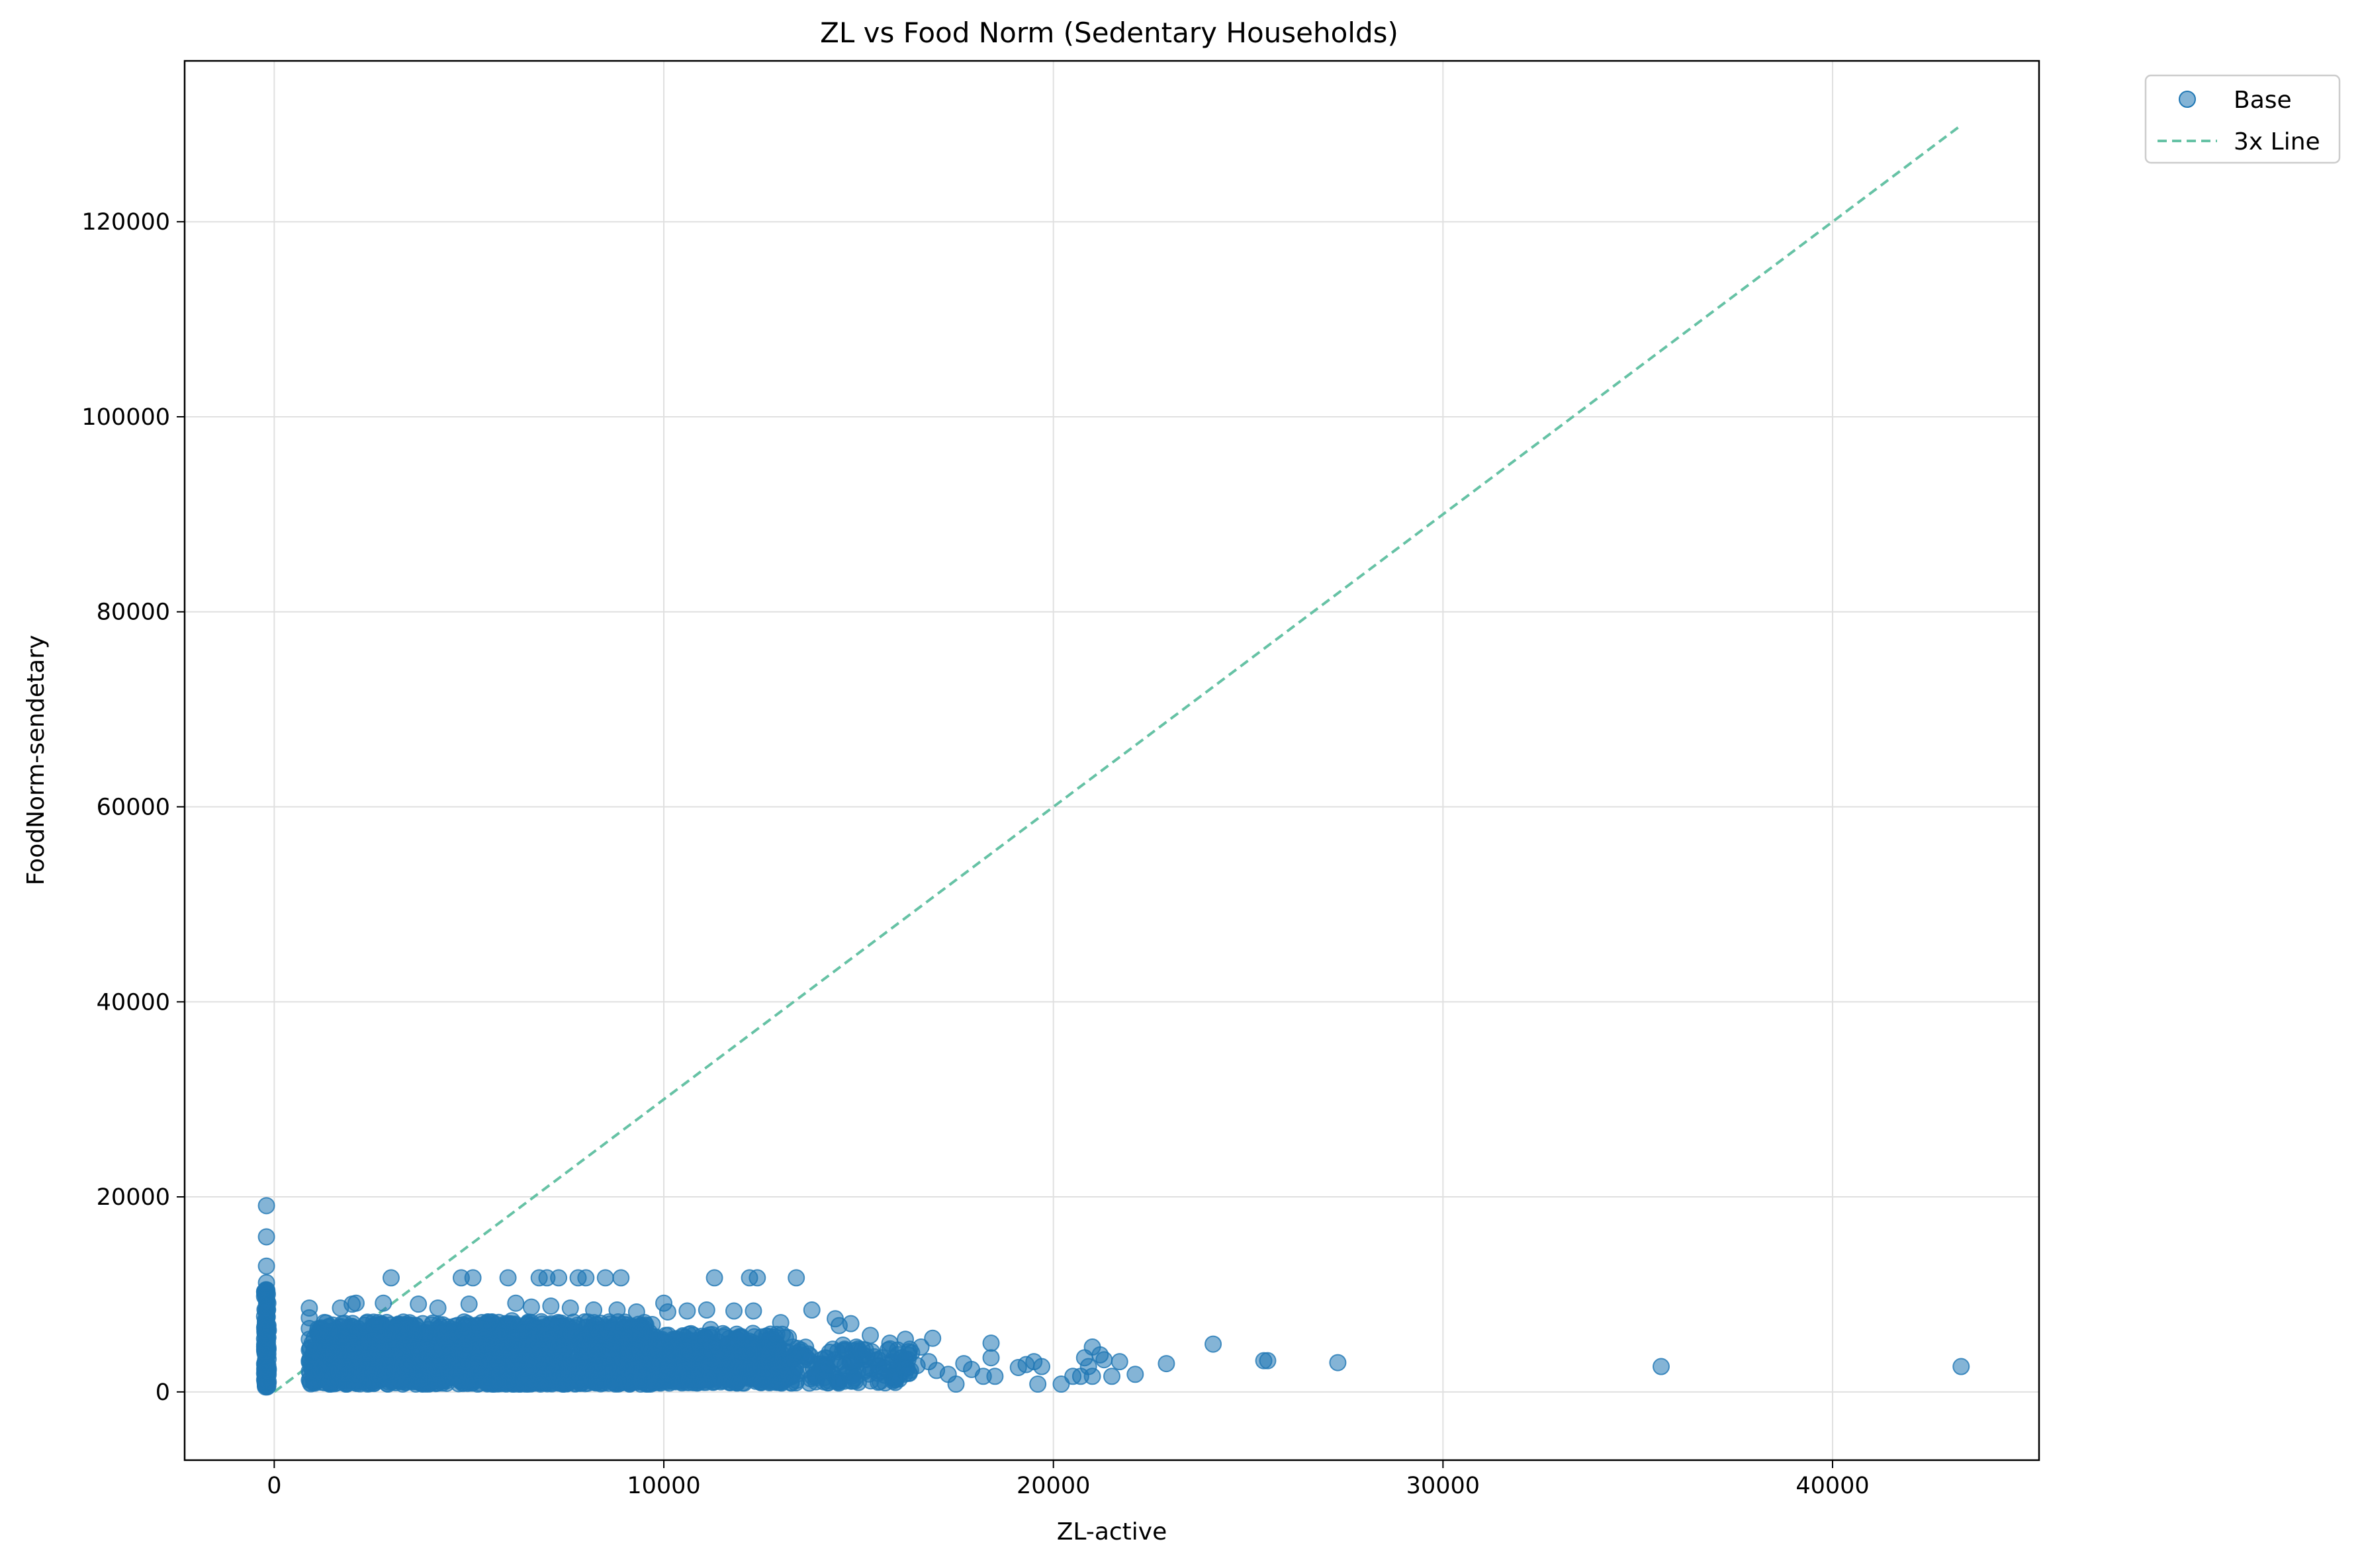  I want to click on x-tick-label: 20000, so click(1053, 1486).